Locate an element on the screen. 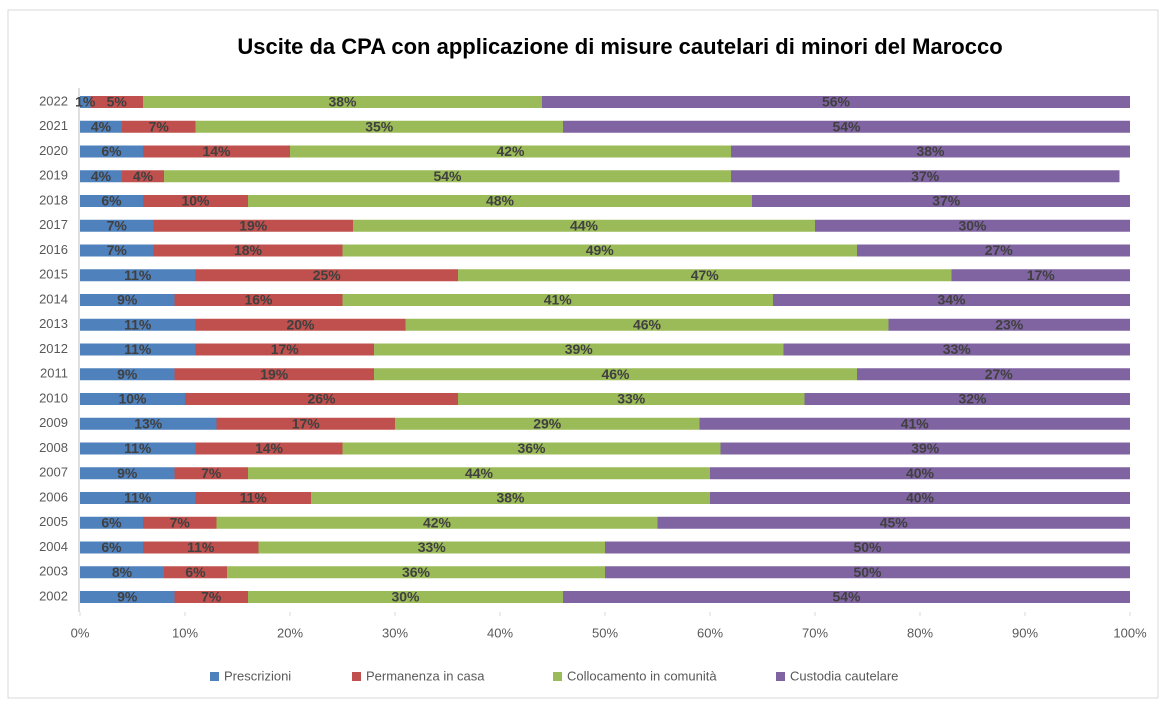 Image resolution: width=1162 pixels, height=702 pixels. y-tick-label: 2004 is located at coordinates (53, 546).